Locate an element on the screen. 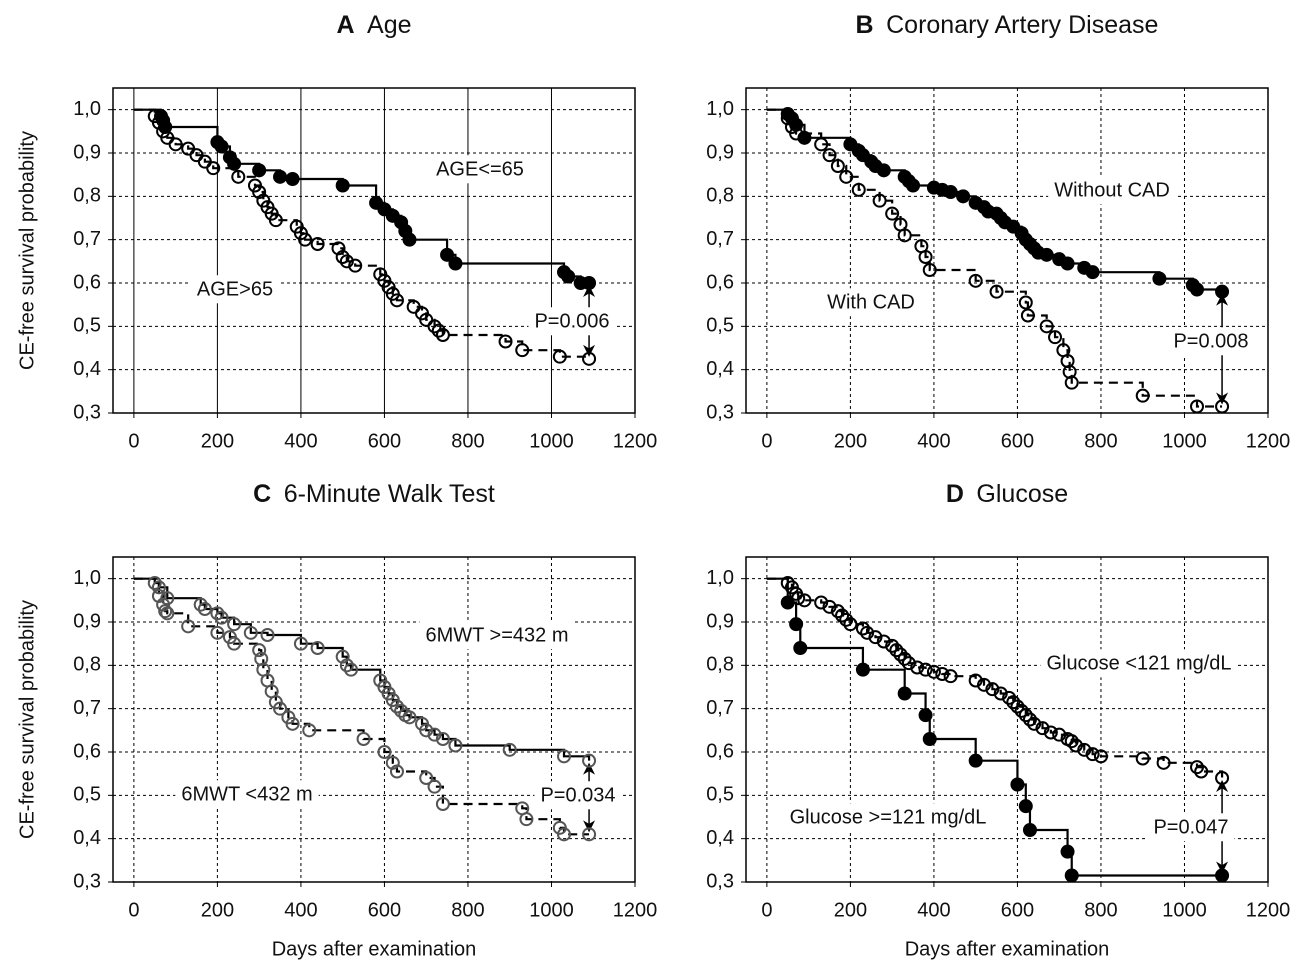 The height and width of the screenshot is (965, 1305). y-tick-label: 0,8 is located at coordinates (720, 665).